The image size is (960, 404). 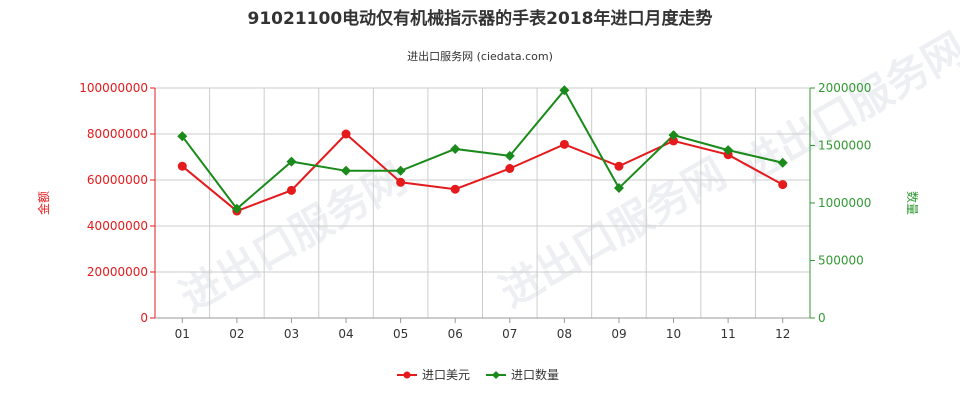 I want to click on right-tick-label: 1500000, so click(x=844, y=146).